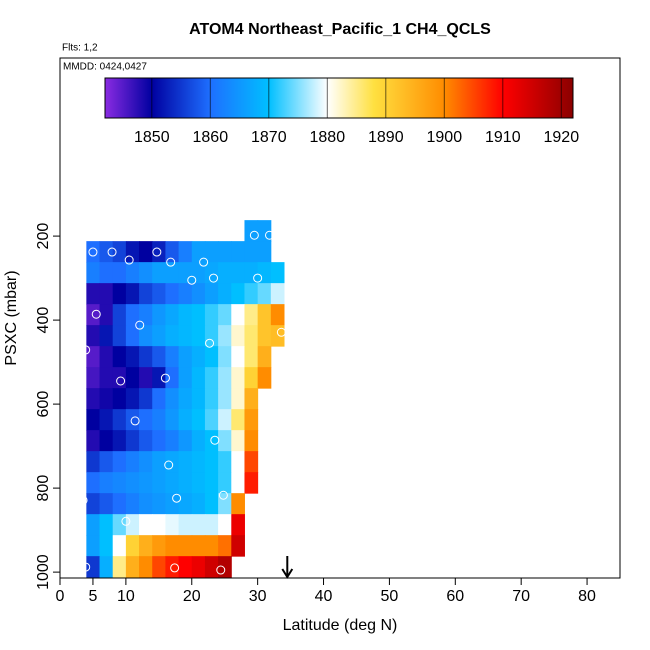 The image size is (650, 650). What do you see at coordinates (521, 596) in the screenshot?
I see `x-tick-label: 70` at bounding box center [521, 596].